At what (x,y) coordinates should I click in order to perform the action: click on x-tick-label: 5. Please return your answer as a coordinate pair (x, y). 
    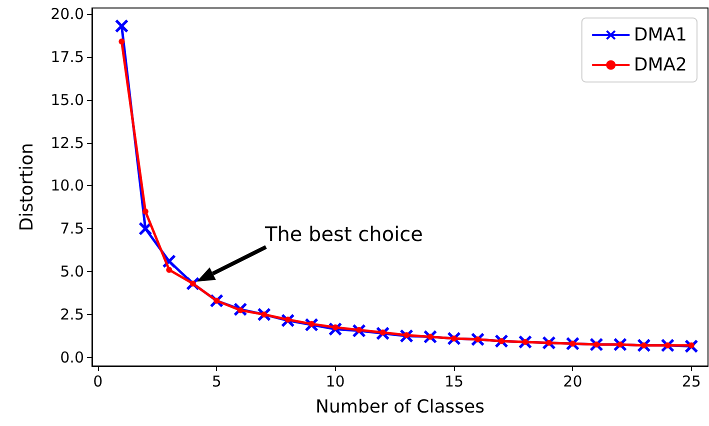
    Looking at the image, I should click on (217, 381).